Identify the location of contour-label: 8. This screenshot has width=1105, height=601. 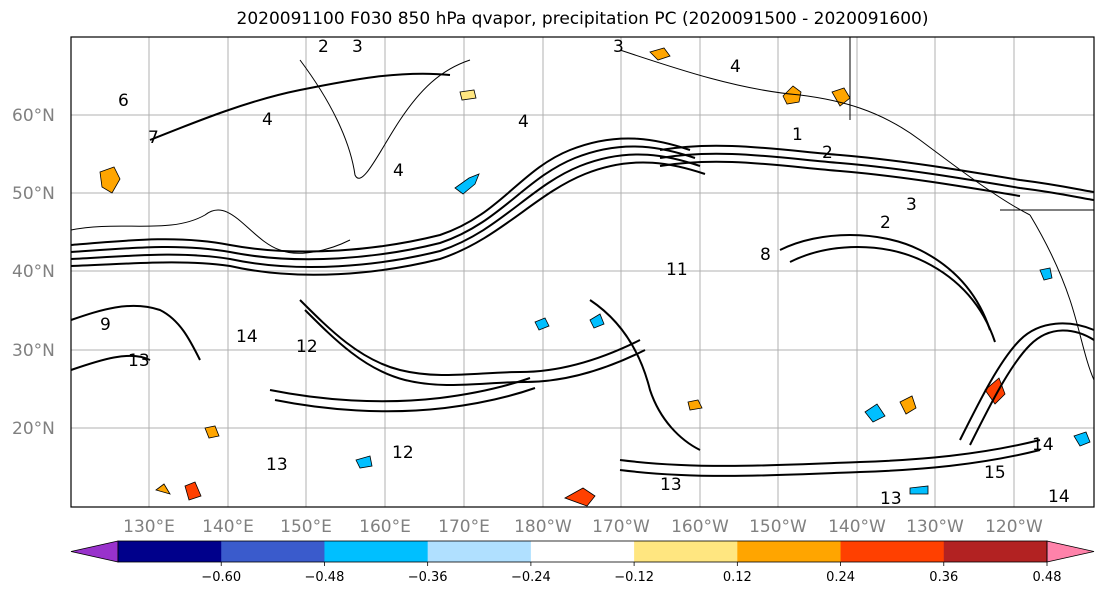
(765, 255).